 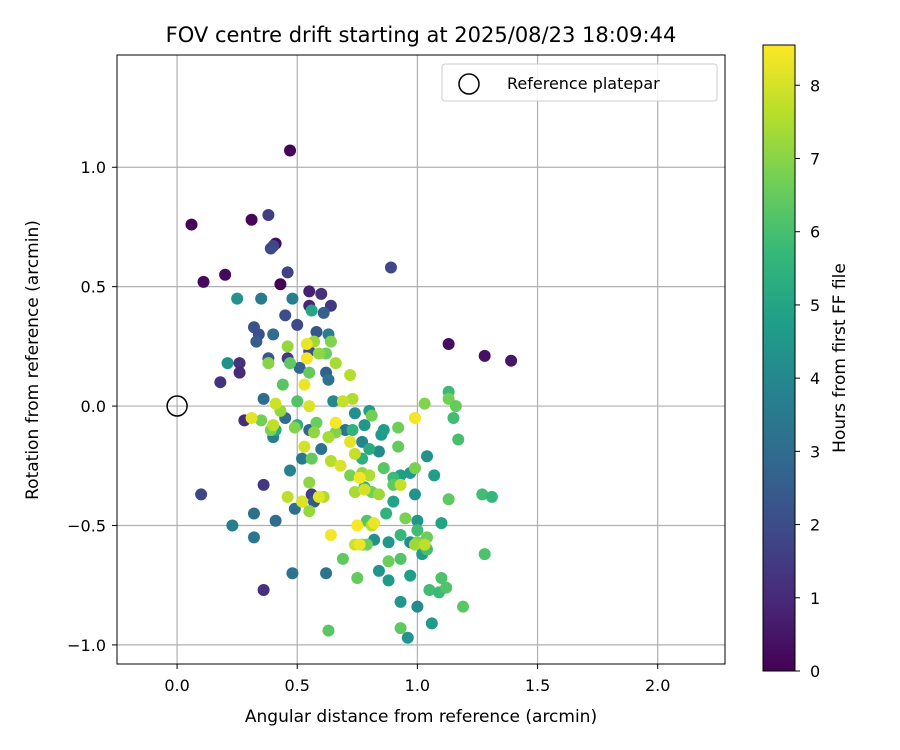 I want to click on y-tick-label: 0.5, so click(x=93, y=287).